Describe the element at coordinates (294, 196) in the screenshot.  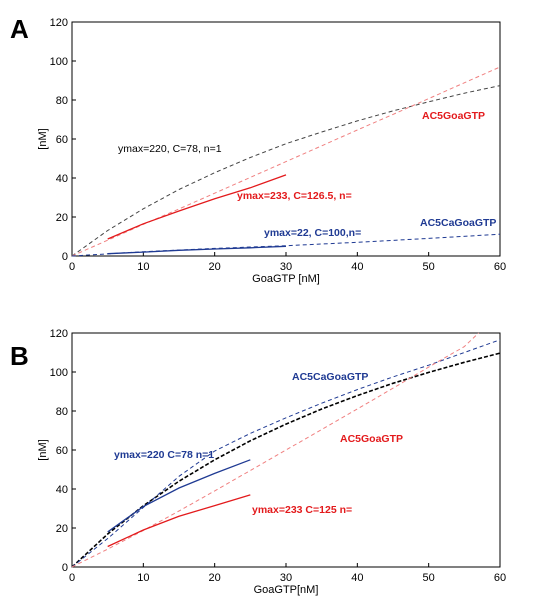
I see `annotation-ymax233: ymax=233, C=126.5, n=` at that location.